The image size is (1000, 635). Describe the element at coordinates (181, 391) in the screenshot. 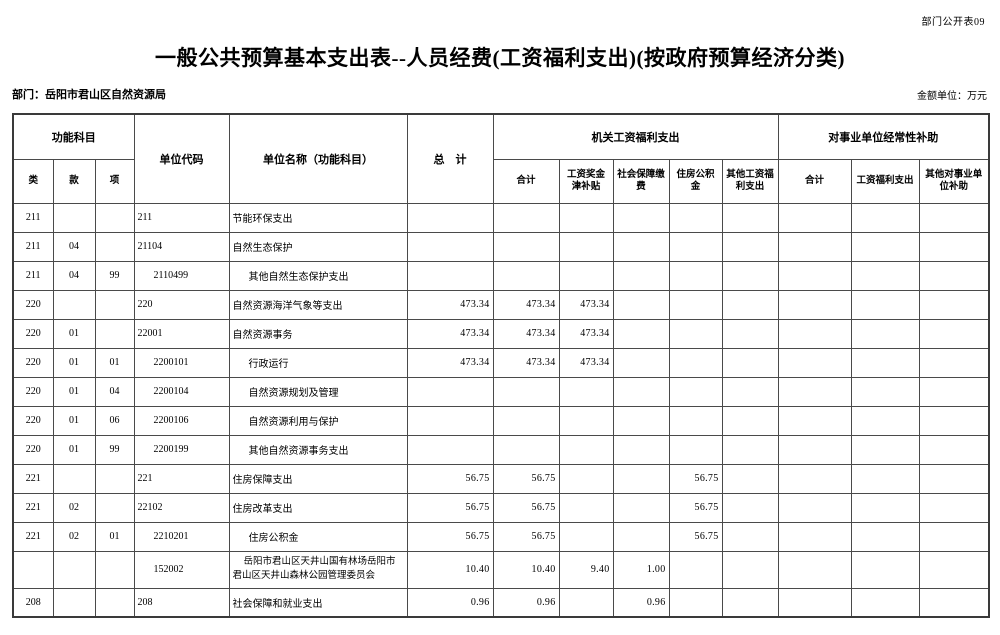

I see `cell-unit-code: 2200104` at that location.